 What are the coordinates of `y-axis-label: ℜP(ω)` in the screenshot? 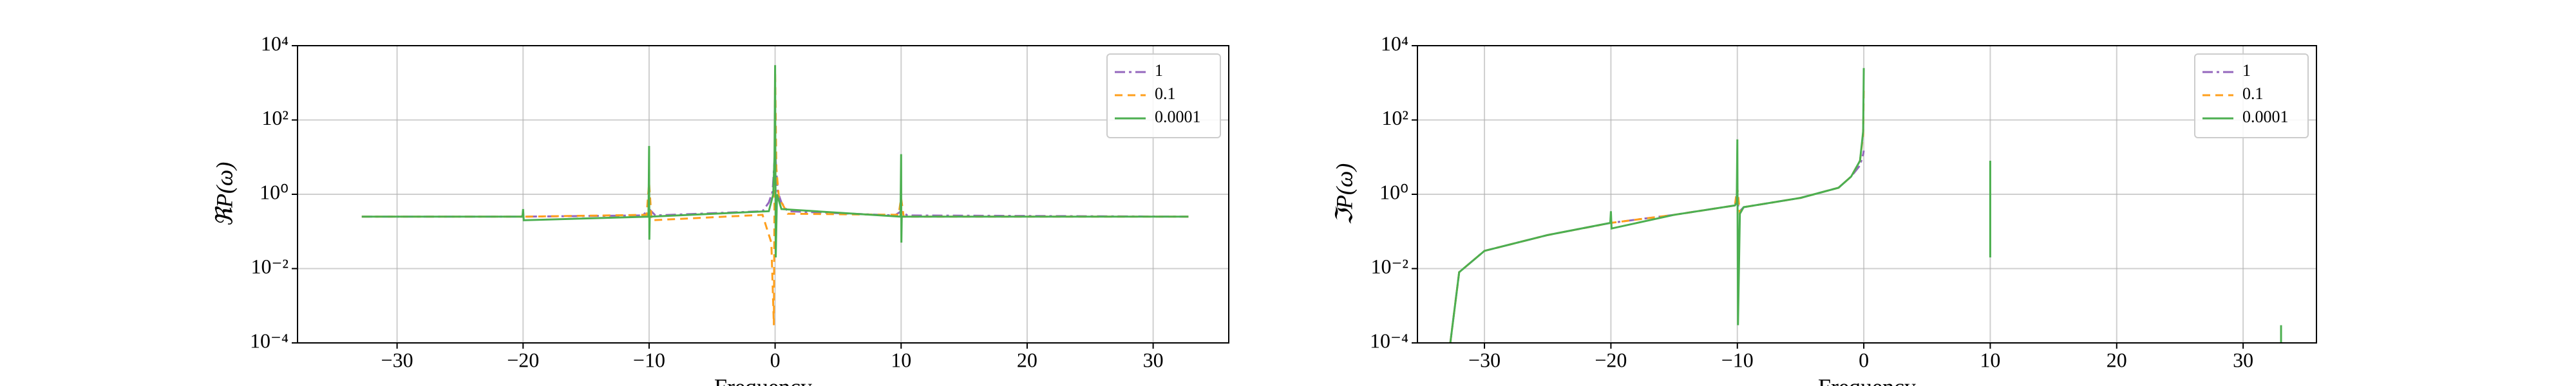 It's located at (224, 194).